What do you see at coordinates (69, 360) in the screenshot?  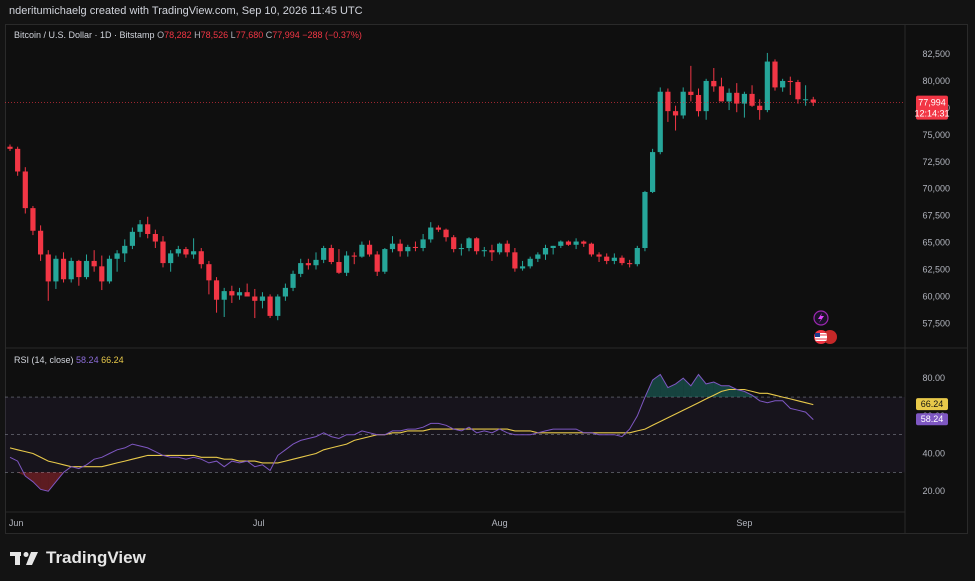 I see `rsi-legend: RSI (14, close) 58.24 66.24` at bounding box center [69, 360].